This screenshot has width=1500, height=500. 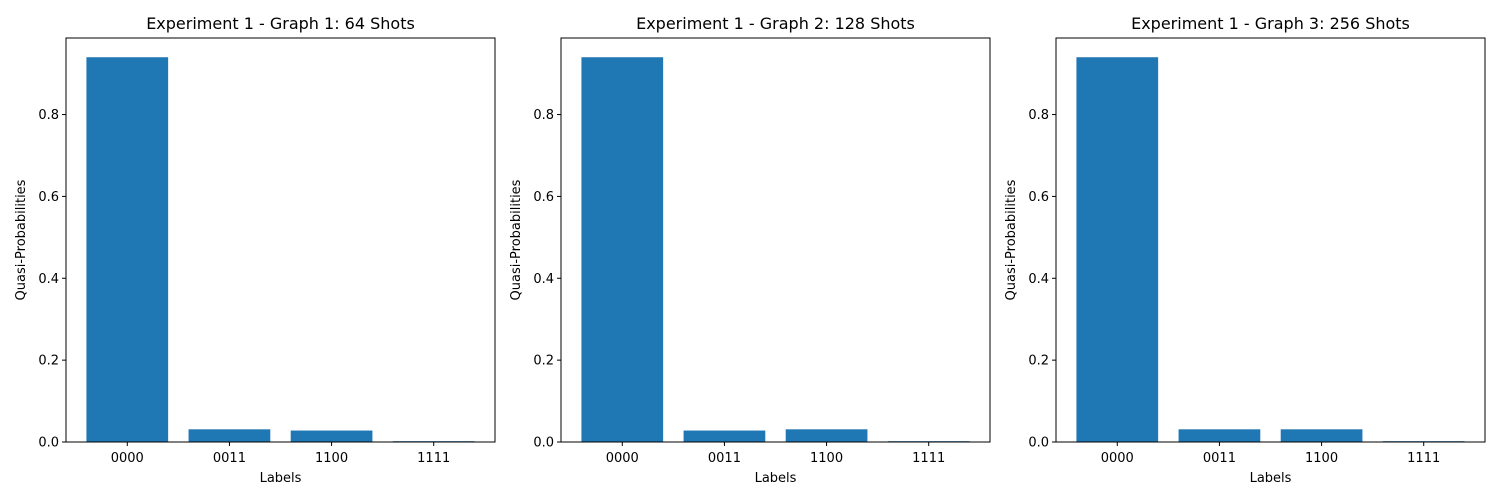 I want to click on chart-title: Experiment 1 - Graph 1: 64 Shots, so click(x=280, y=23).